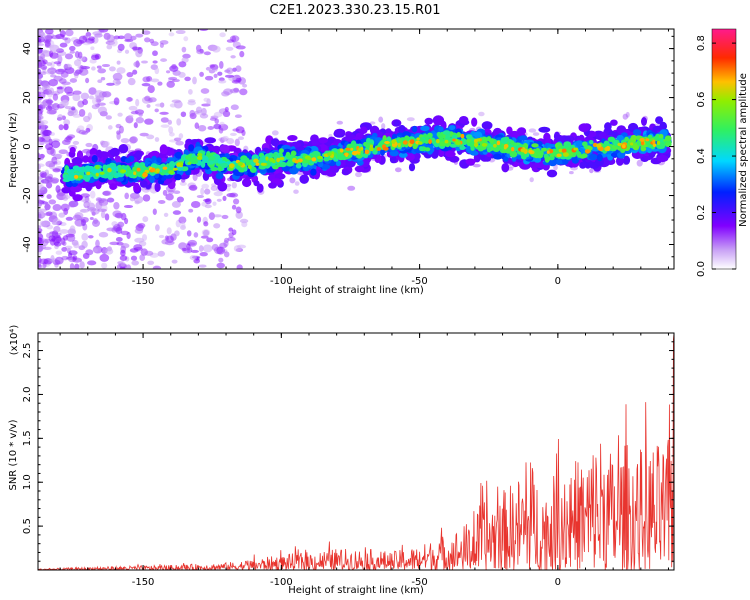 This screenshot has height=600, width=750. Describe the element at coordinates (281, 281) in the screenshot. I see `spectrogram-xtick-label: -100` at that location.